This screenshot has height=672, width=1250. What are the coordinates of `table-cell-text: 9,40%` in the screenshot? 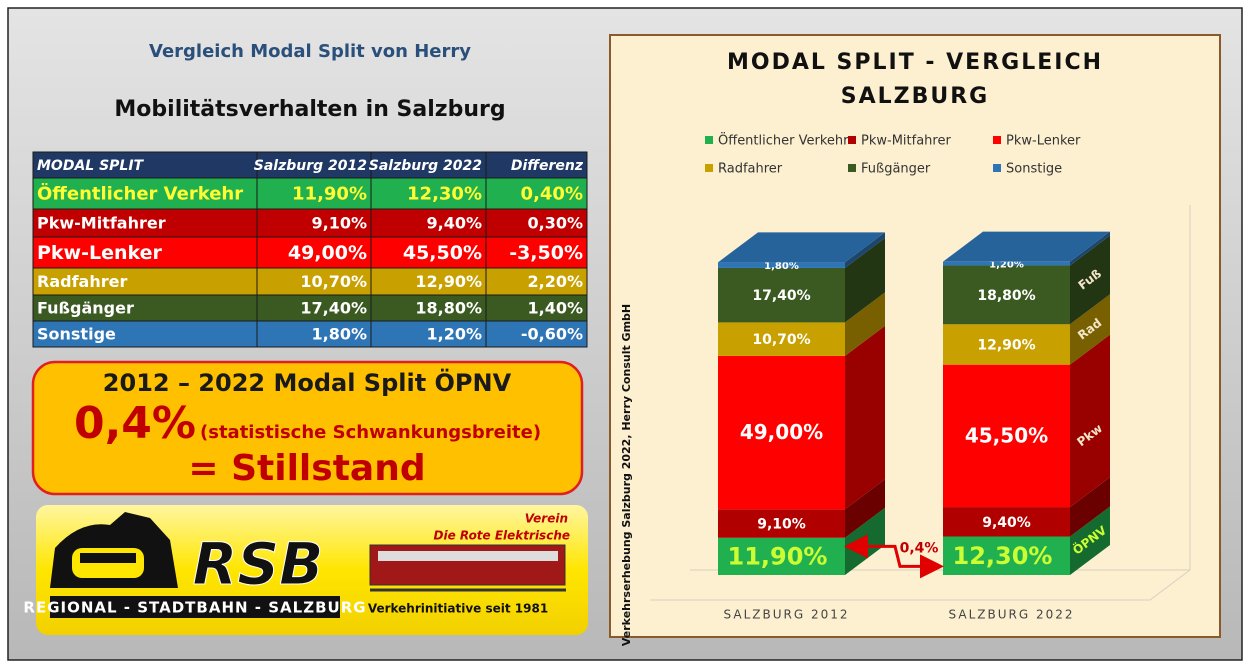 It's located at (454, 223).